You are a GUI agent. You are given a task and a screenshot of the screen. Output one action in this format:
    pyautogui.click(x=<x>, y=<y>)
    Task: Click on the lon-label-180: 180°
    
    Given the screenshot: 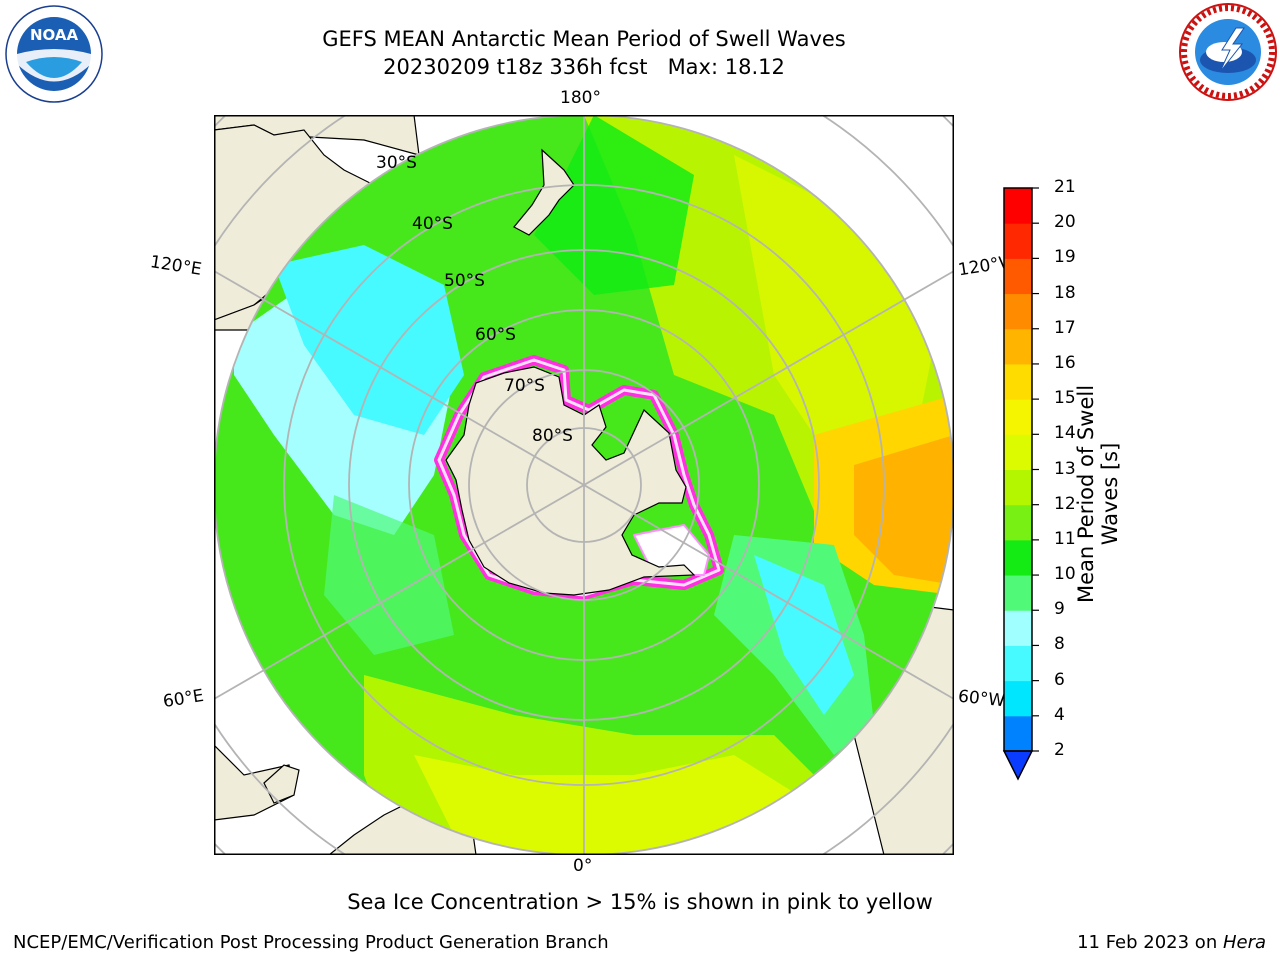 What is the action you would take?
    pyautogui.click(x=580, y=98)
    